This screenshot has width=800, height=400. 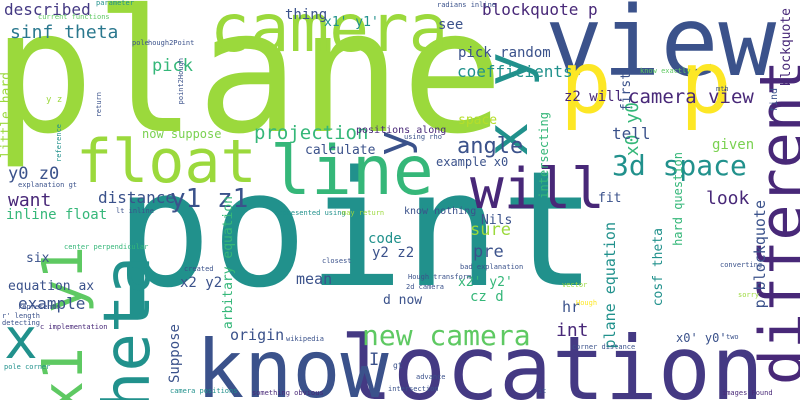 What do you see at coordinates (492, 267) in the screenshot?
I see `word-bad-explanation: bad explanation` at bounding box center [492, 267].